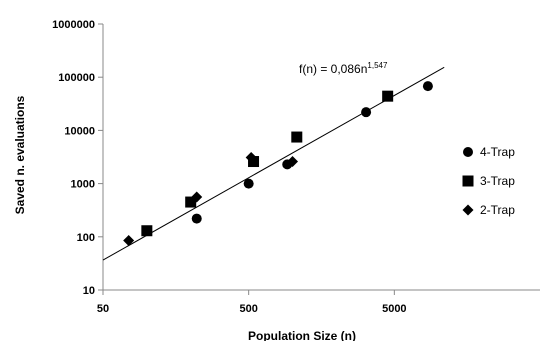  I want to click on legend-item-4-trap: 4-Trap, so click(489, 152).